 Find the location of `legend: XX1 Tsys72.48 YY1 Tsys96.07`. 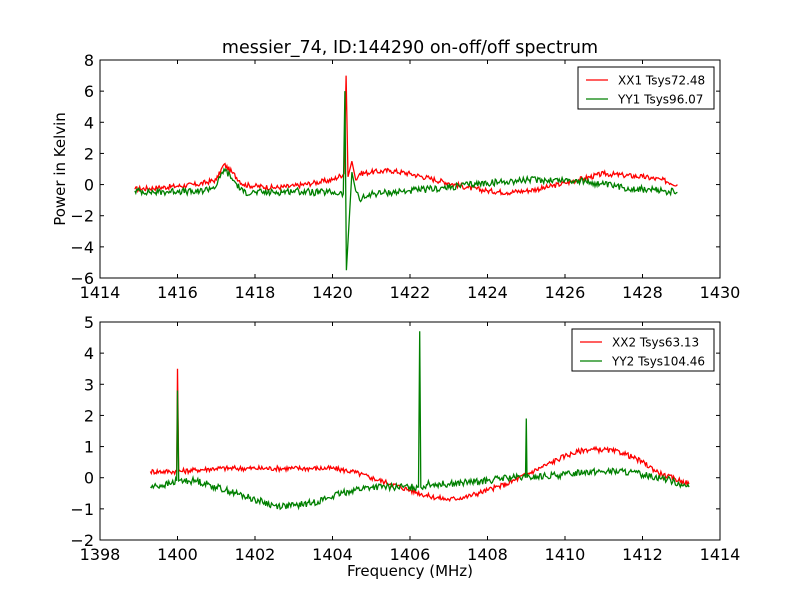

legend: XX1 Tsys72.48 YY1 Tsys96.07 is located at coordinates (646, 88).